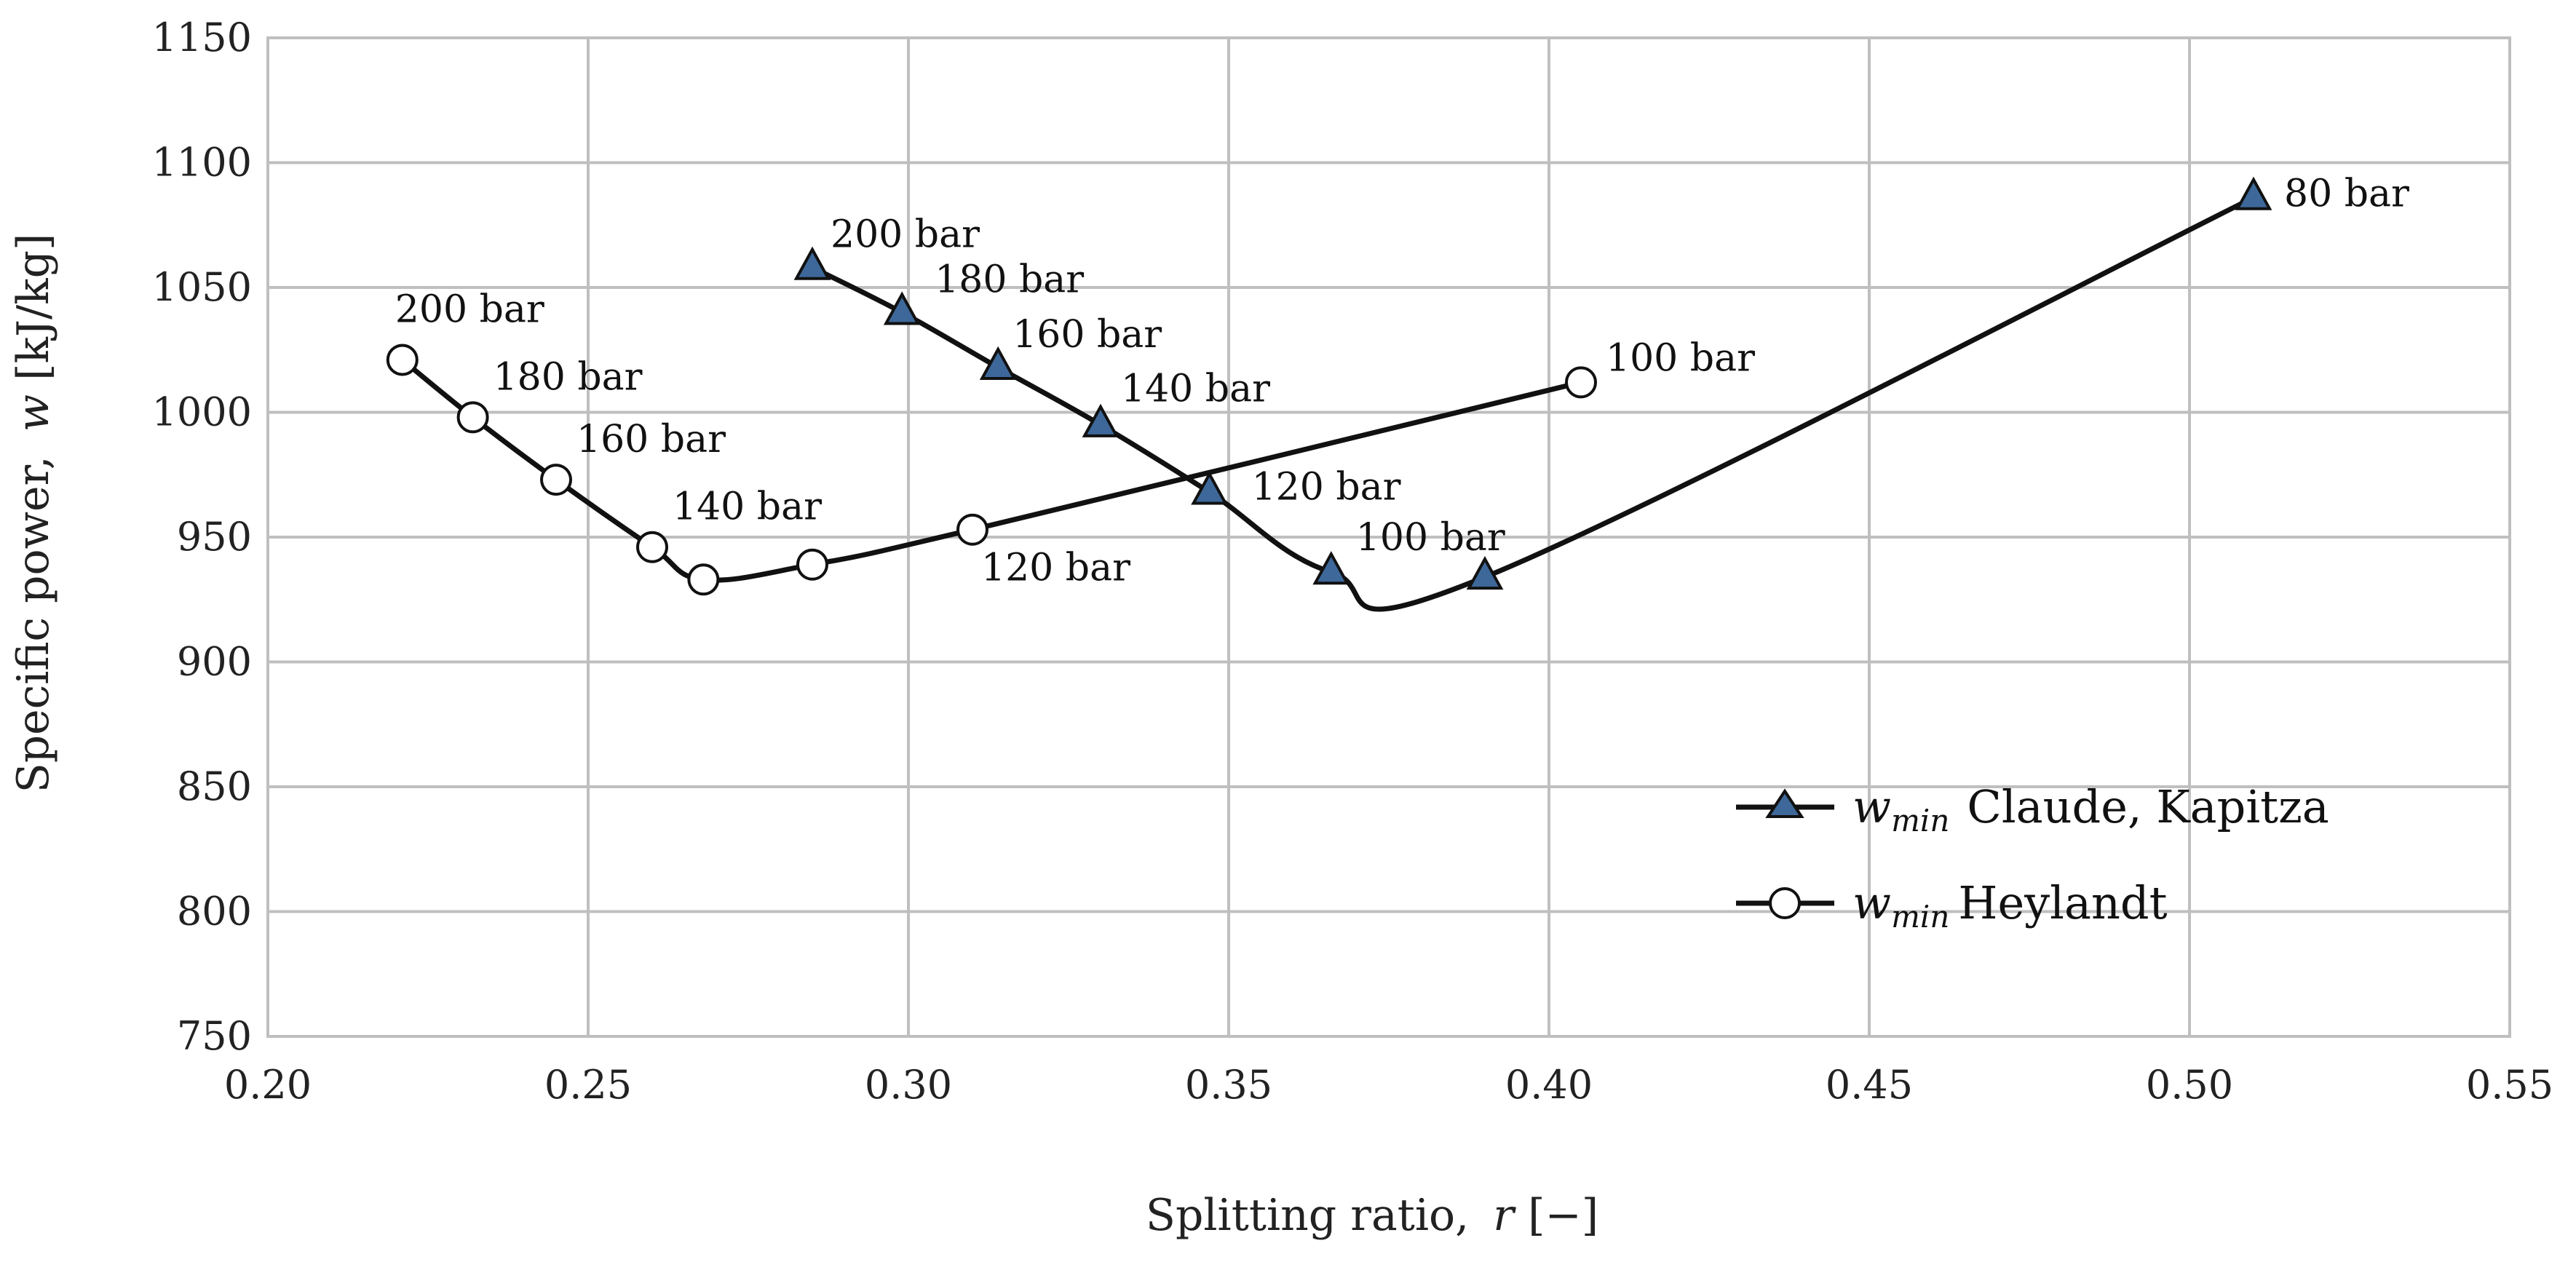 The height and width of the screenshot is (1262, 2576). What do you see at coordinates (908, 1085) in the screenshot?
I see `x-tick-label: 0.30` at bounding box center [908, 1085].